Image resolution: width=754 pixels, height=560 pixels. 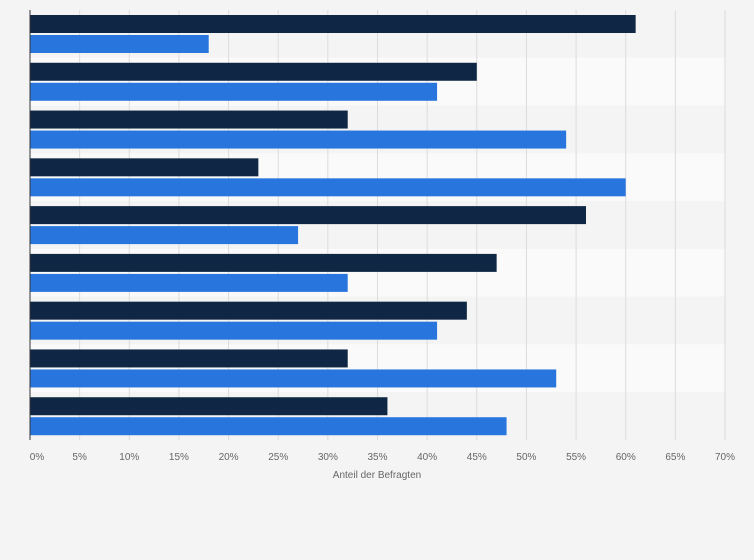 I want to click on bar-series2-row6, so click(x=189, y=282).